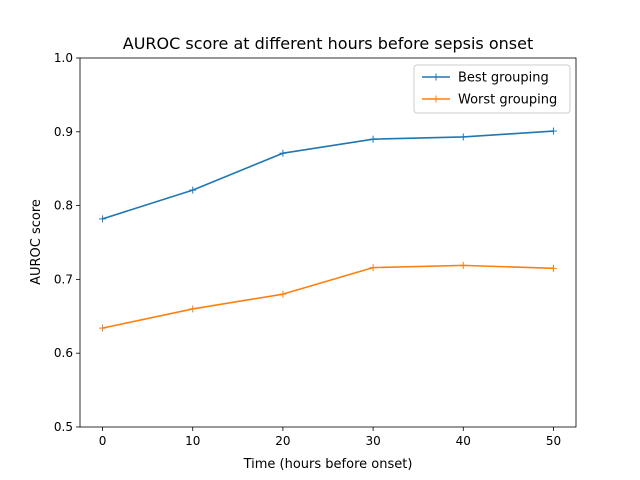 This screenshot has height=480, width=640. What do you see at coordinates (503, 78) in the screenshot?
I see `legend-label: Best grouping` at bounding box center [503, 78].